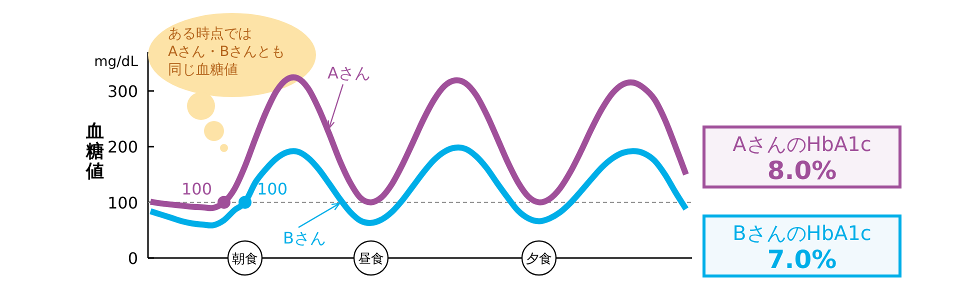 The width and height of the screenshot is (980, 300). I want to click on x-tick-label: 朝食, so click(245, 259).